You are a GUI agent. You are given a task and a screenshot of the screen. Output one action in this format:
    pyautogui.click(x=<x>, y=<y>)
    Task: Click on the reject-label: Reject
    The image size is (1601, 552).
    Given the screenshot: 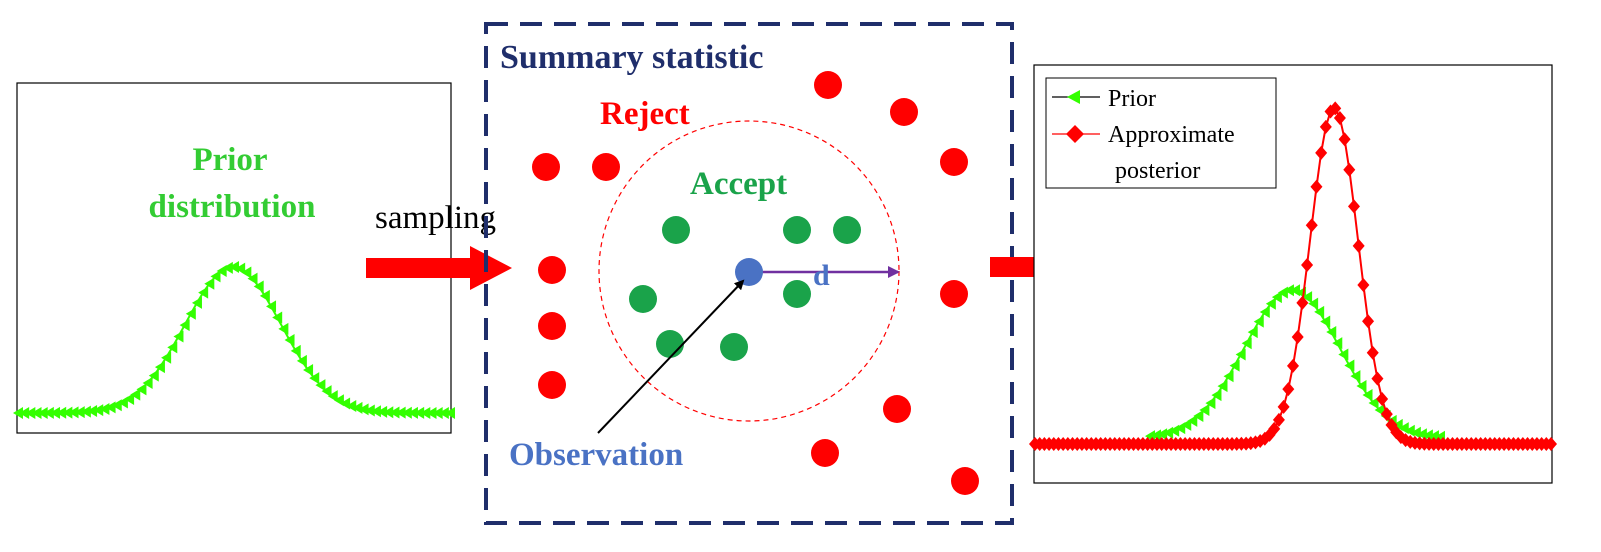 What is the action you would take?
    pyautogui.click(x=645, y=114)
    